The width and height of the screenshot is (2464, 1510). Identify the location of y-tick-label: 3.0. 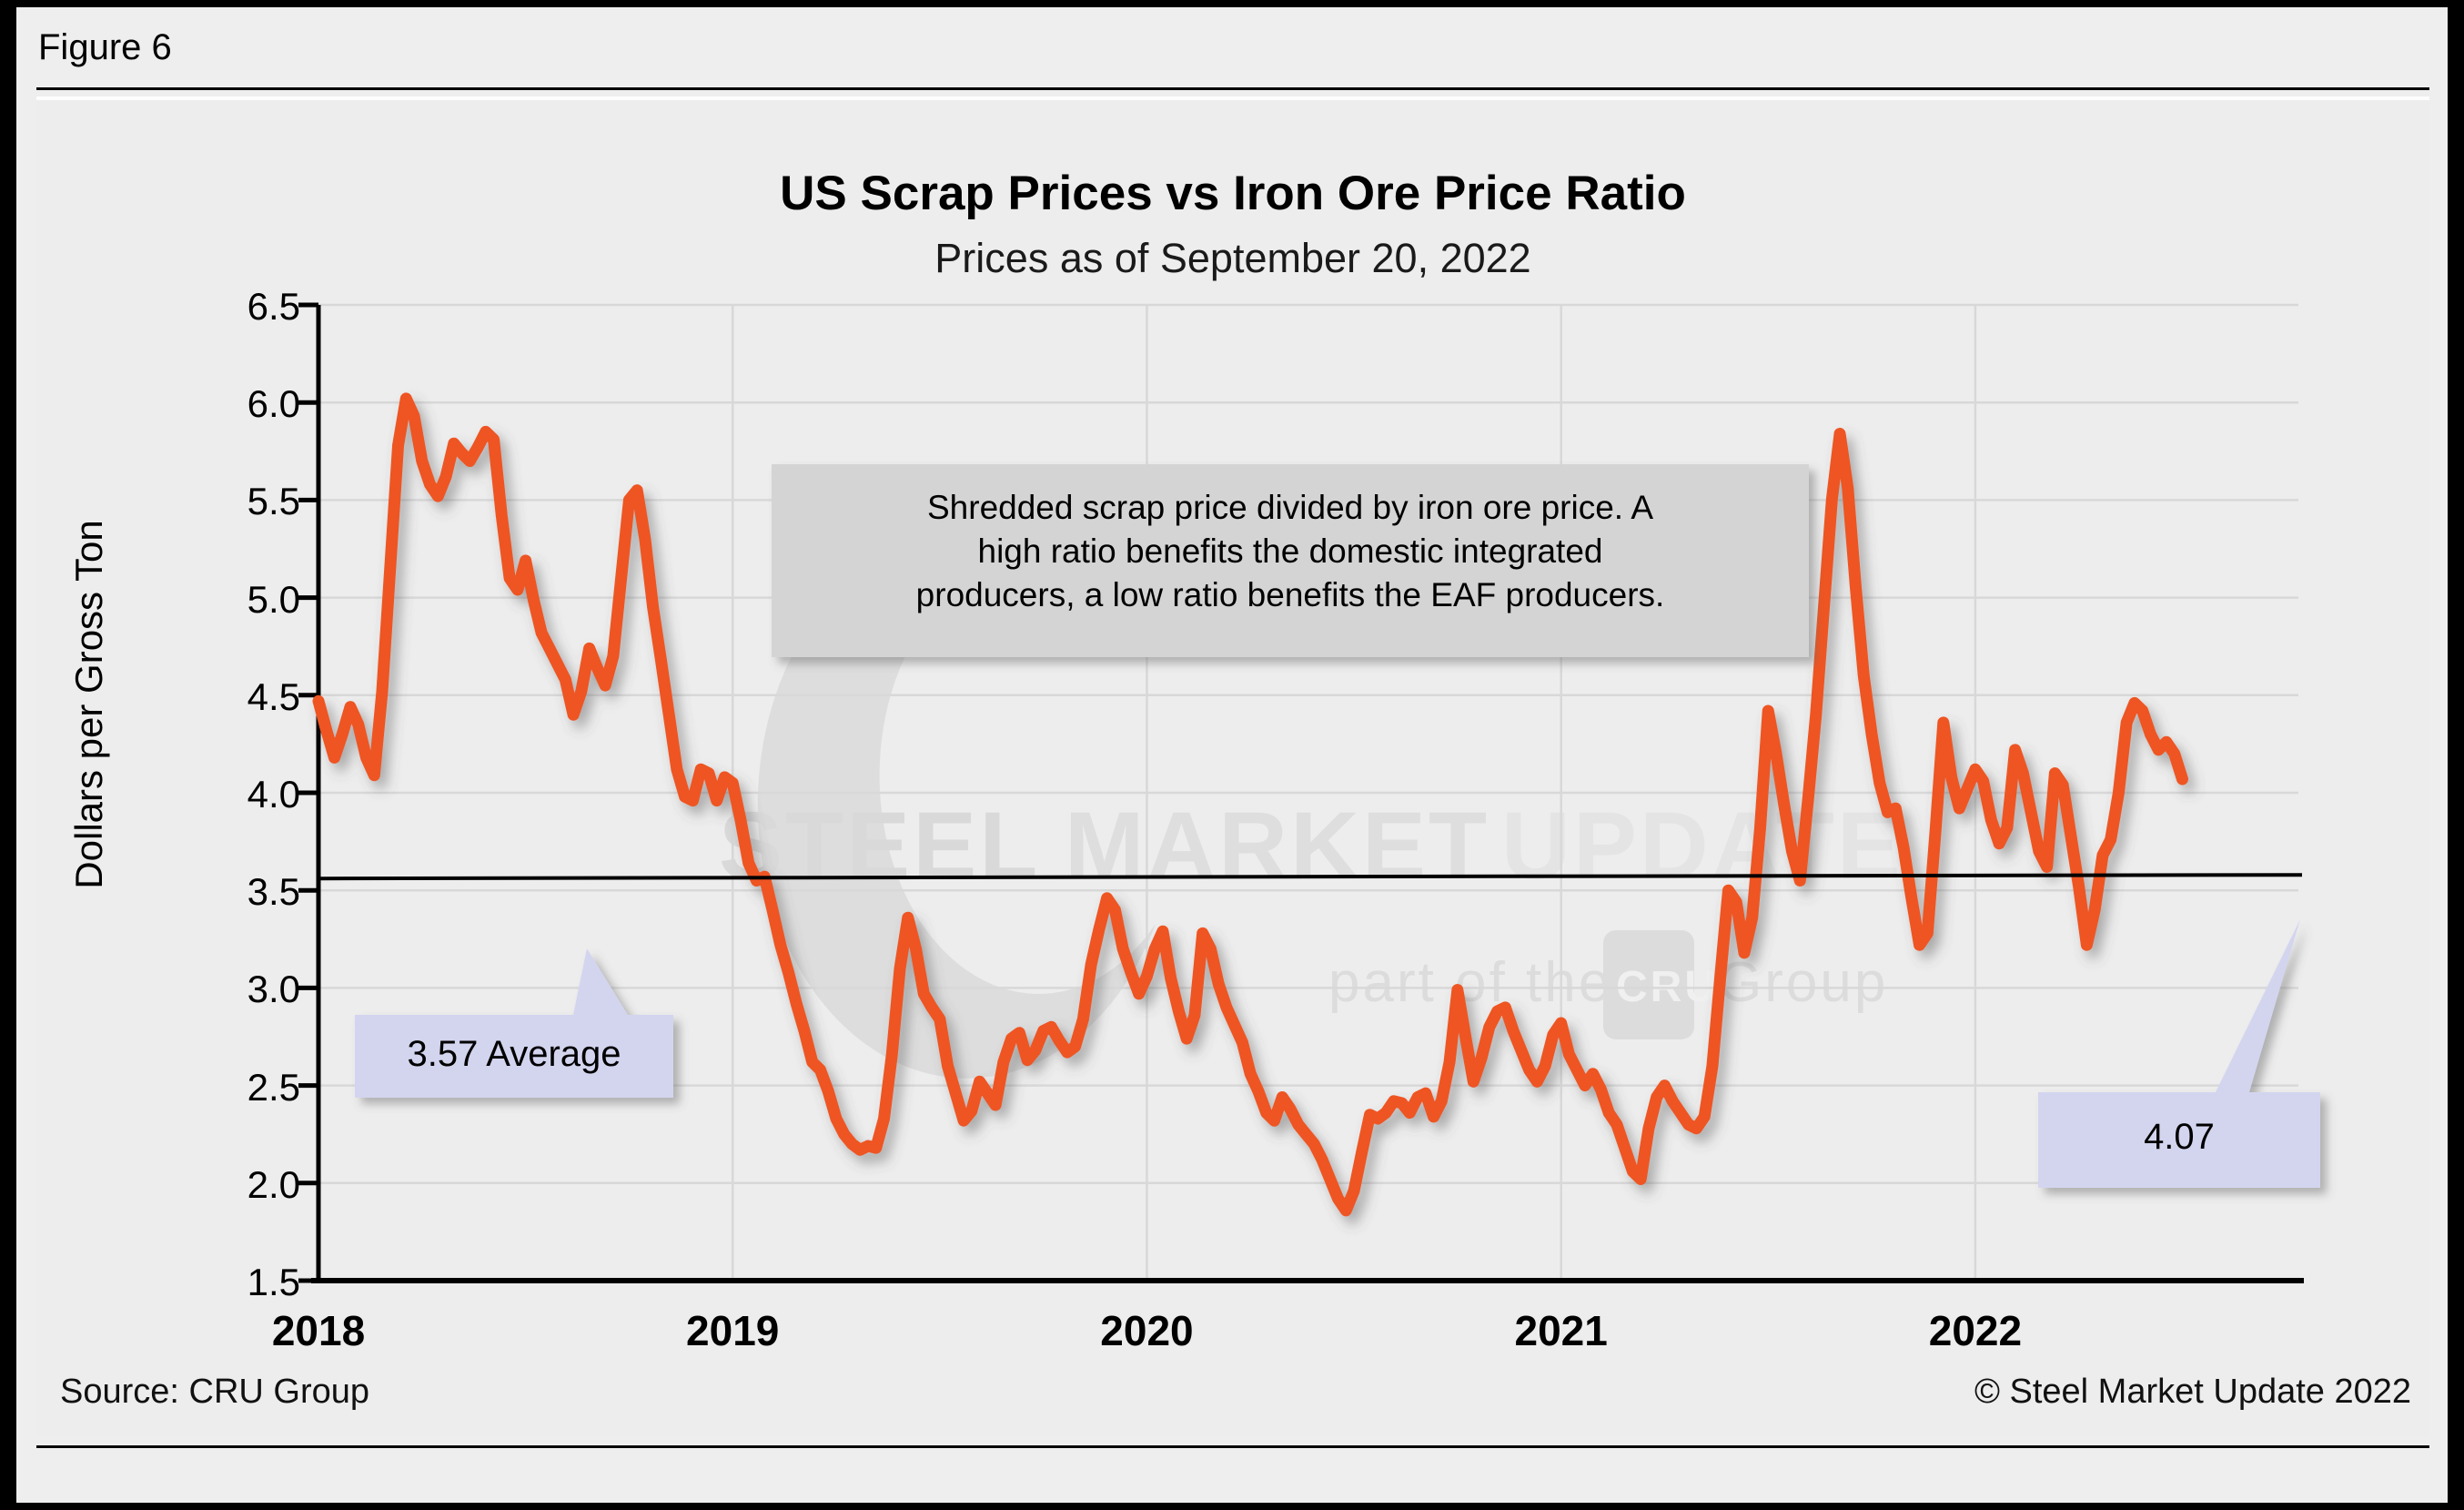
(273, 990).